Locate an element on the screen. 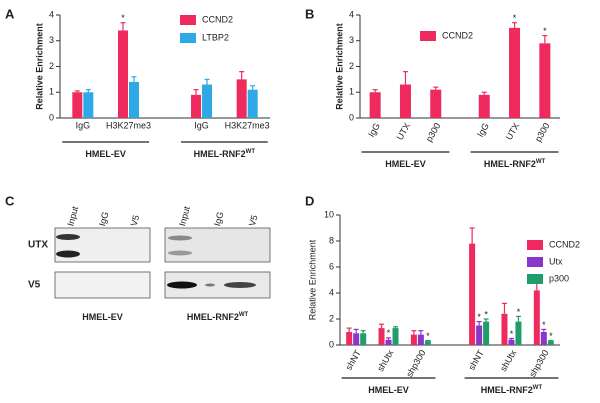  y-tick-label: 8 is located at coordinates (331, 240).